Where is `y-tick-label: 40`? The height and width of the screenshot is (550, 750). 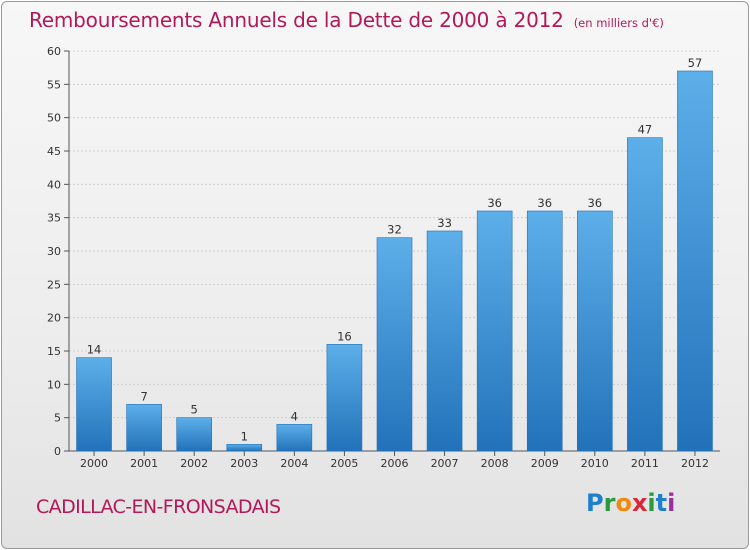
y-tick-label: 40 is located at coordinates (54, 184).